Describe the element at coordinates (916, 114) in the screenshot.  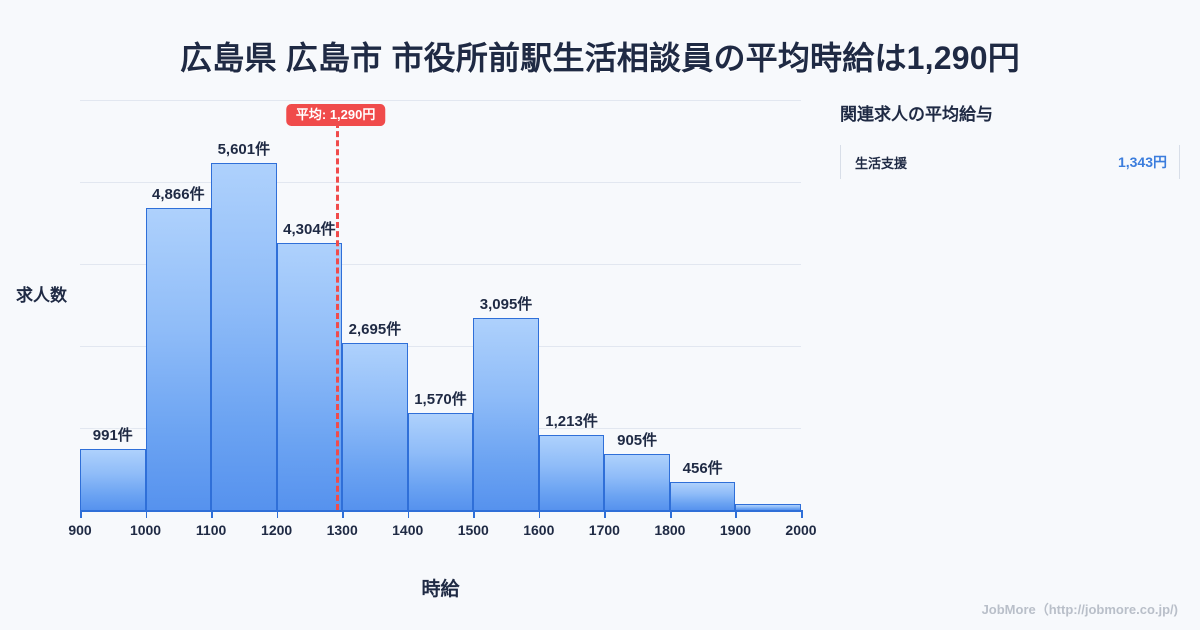
I see `related-salary-title: 関連求人の平均給与` at that location.